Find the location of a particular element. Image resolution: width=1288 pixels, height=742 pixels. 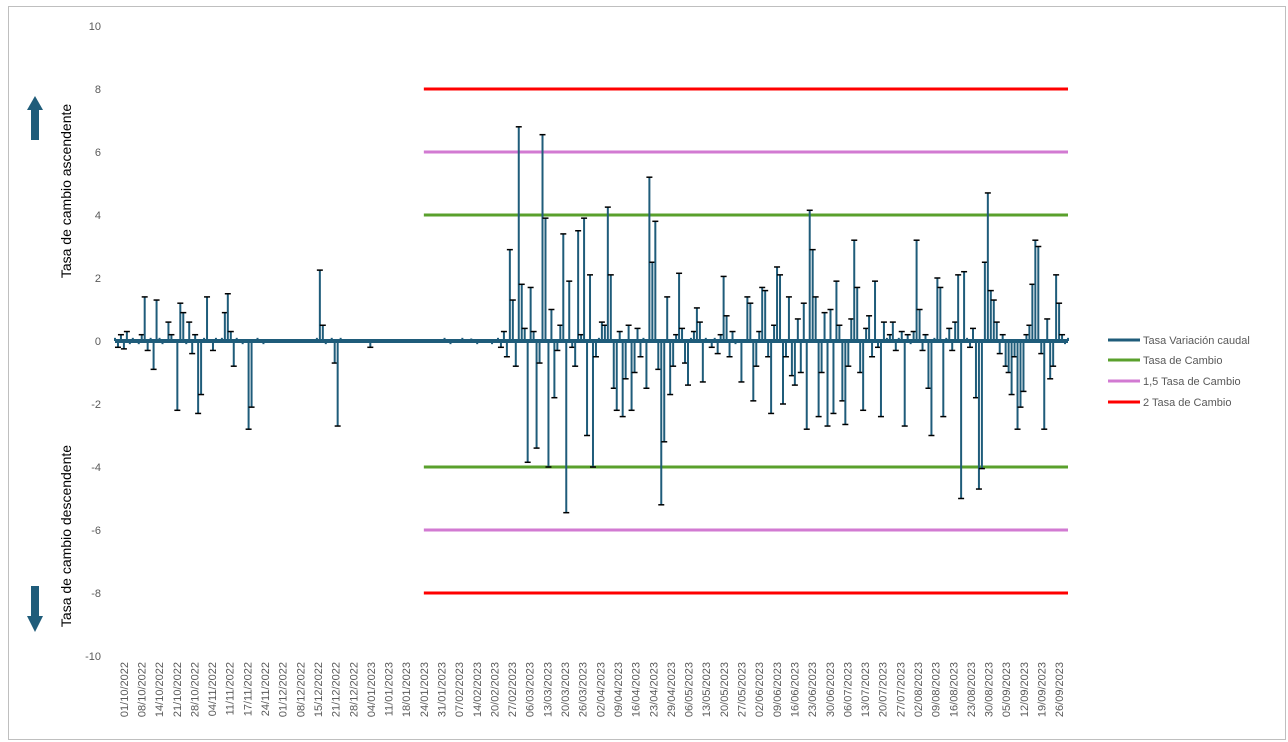

y-label-up-group: Tasa de cambio ascendente is located at coordinates (66, 191).